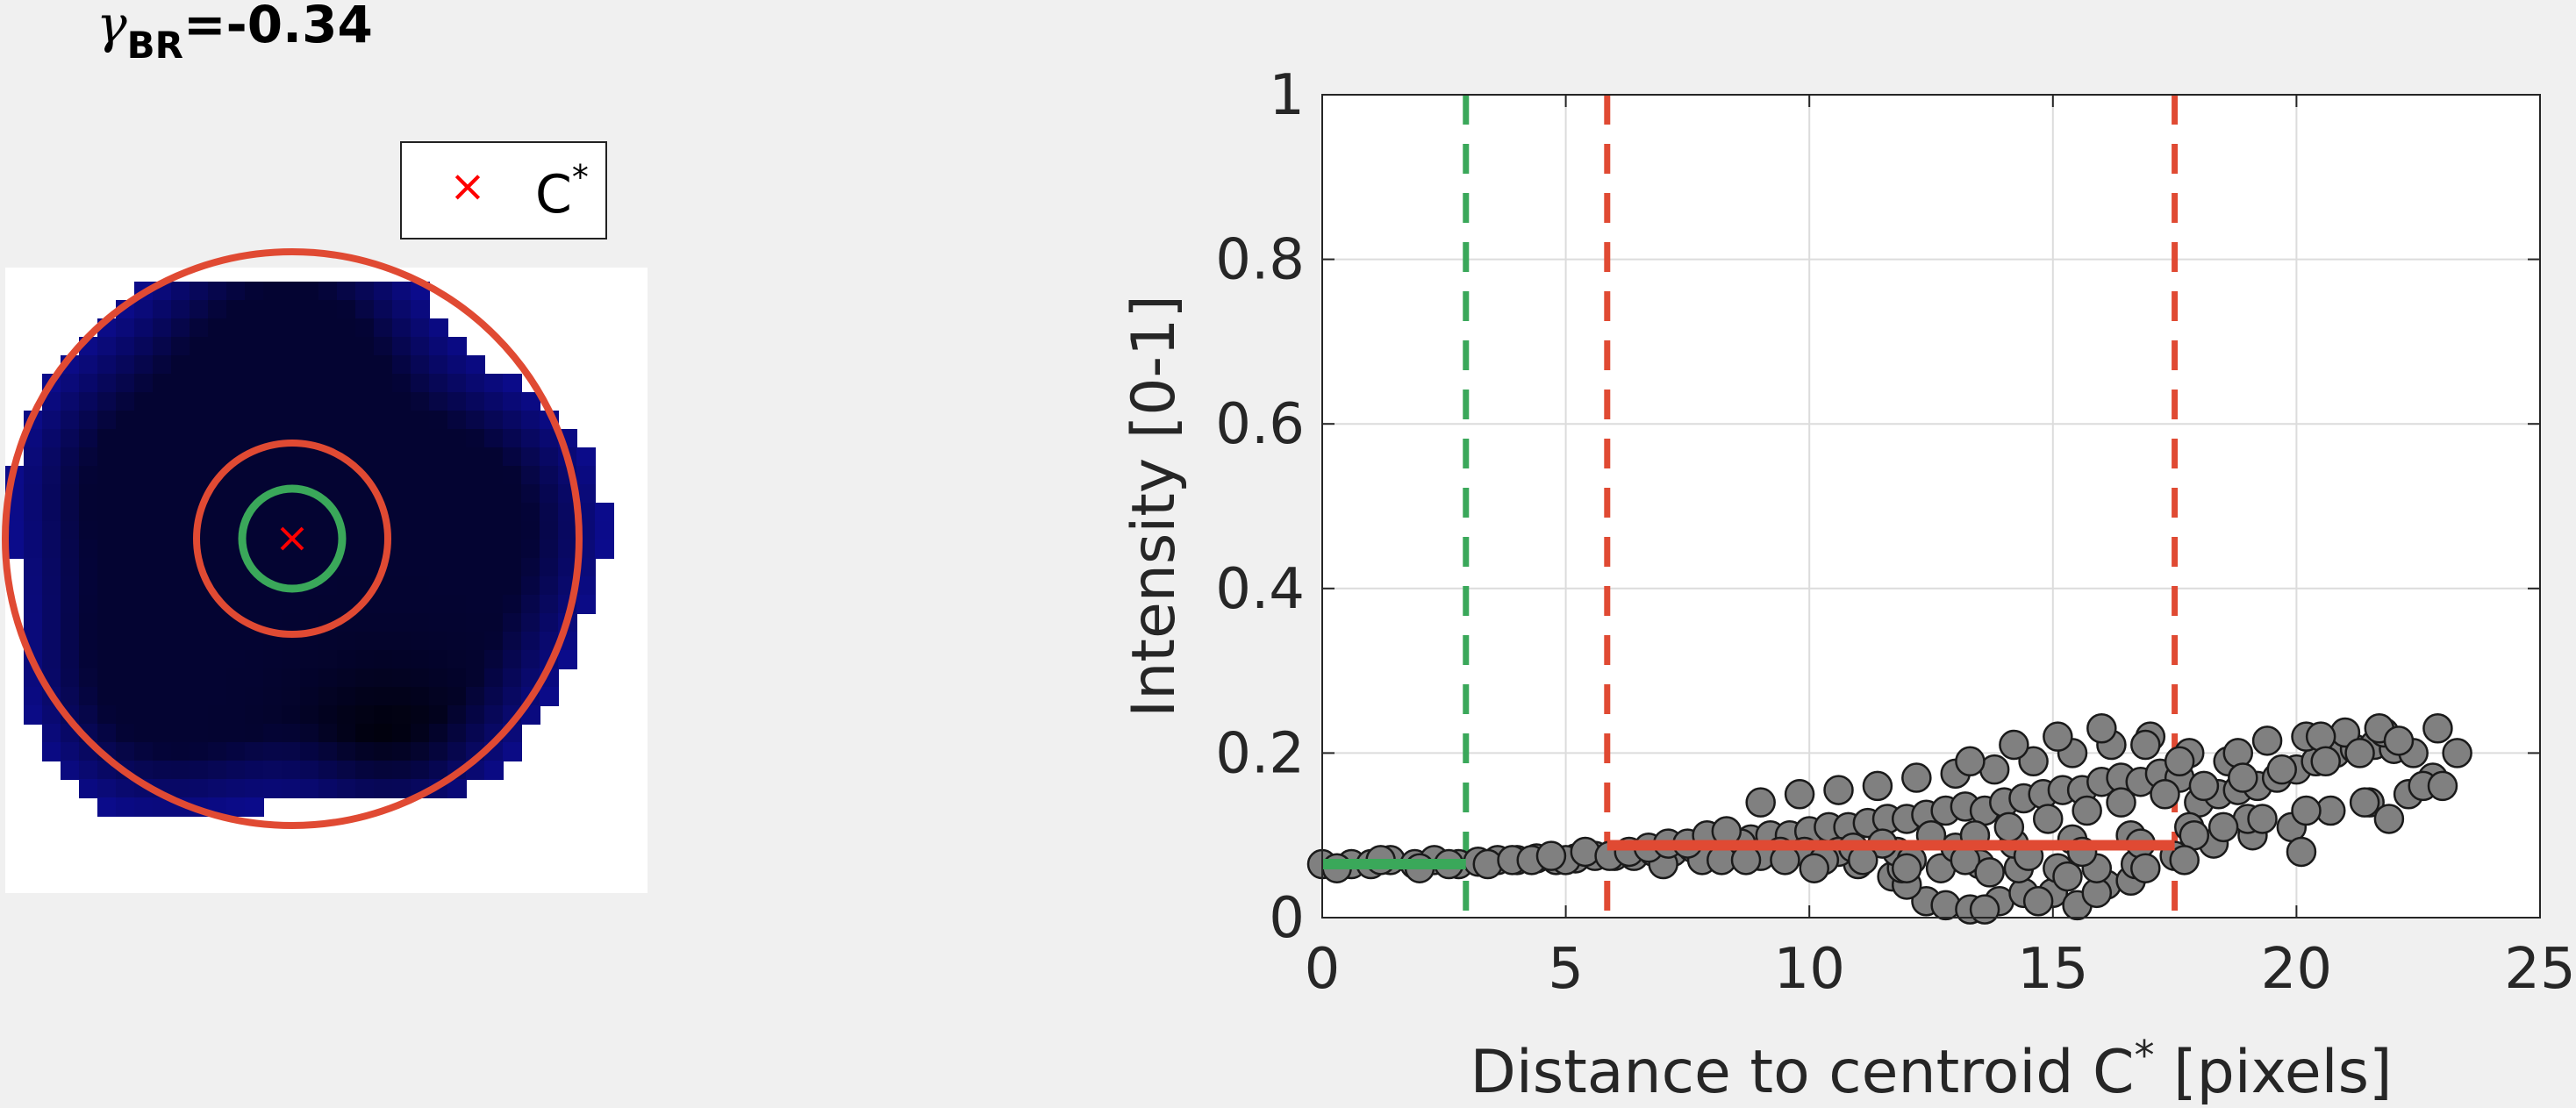  I want to click on y-tick-label: 0.8, so click(1260, 260).